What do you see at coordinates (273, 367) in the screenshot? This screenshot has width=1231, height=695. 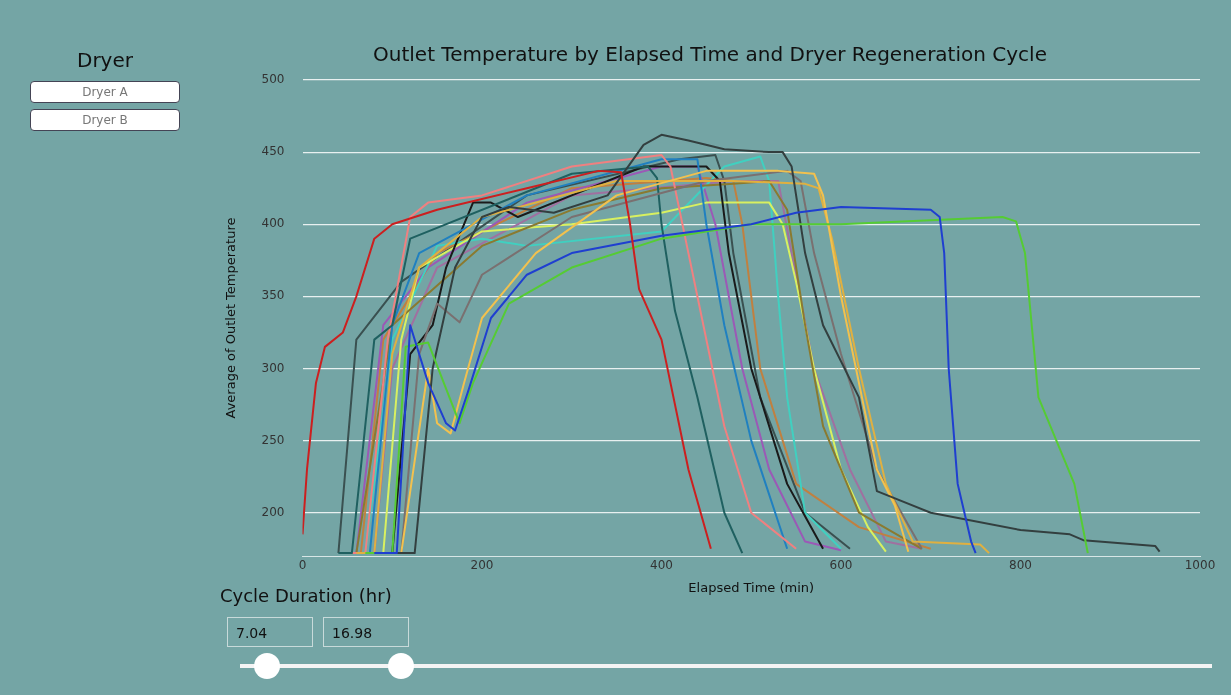 I see `y-tick-label: 300` at bounding box center [273, 367].